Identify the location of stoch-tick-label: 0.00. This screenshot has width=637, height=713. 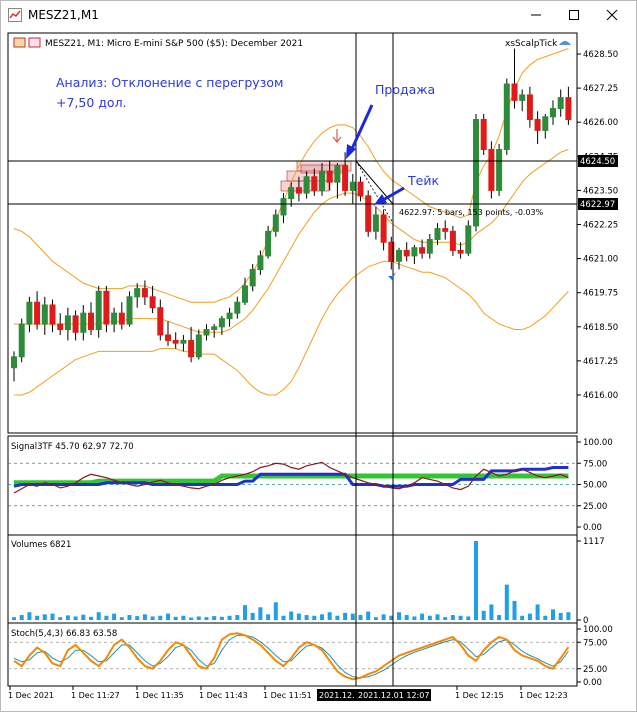
(592, 683).